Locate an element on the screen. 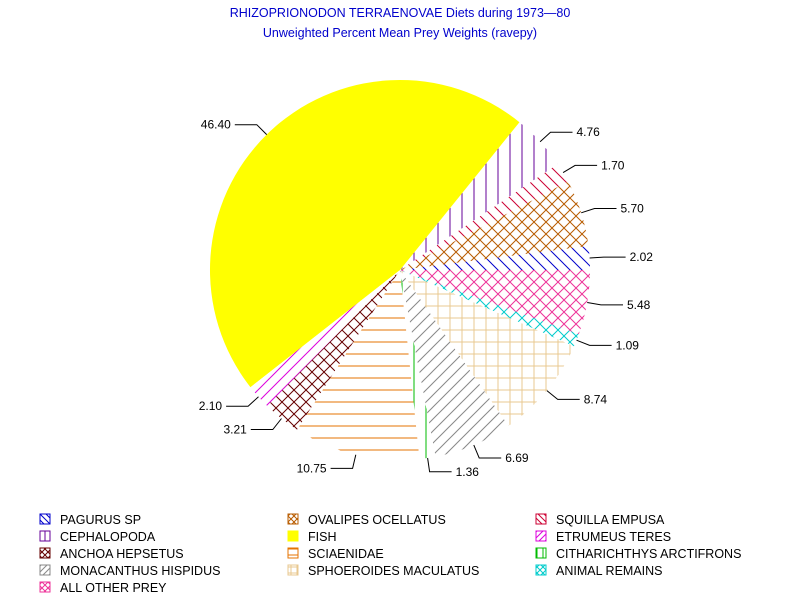 The height and width of the screenshot is (600, 800). legend-item: MONACANTHUS HISPIDUS is located at coordinates (129, 571).